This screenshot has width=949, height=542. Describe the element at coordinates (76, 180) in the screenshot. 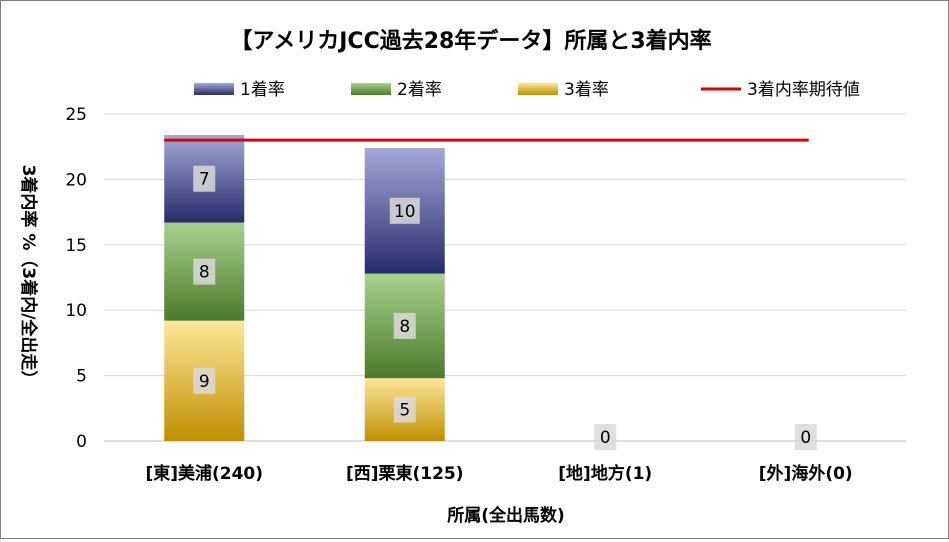

I see `y-tick-label: 20` at that location.